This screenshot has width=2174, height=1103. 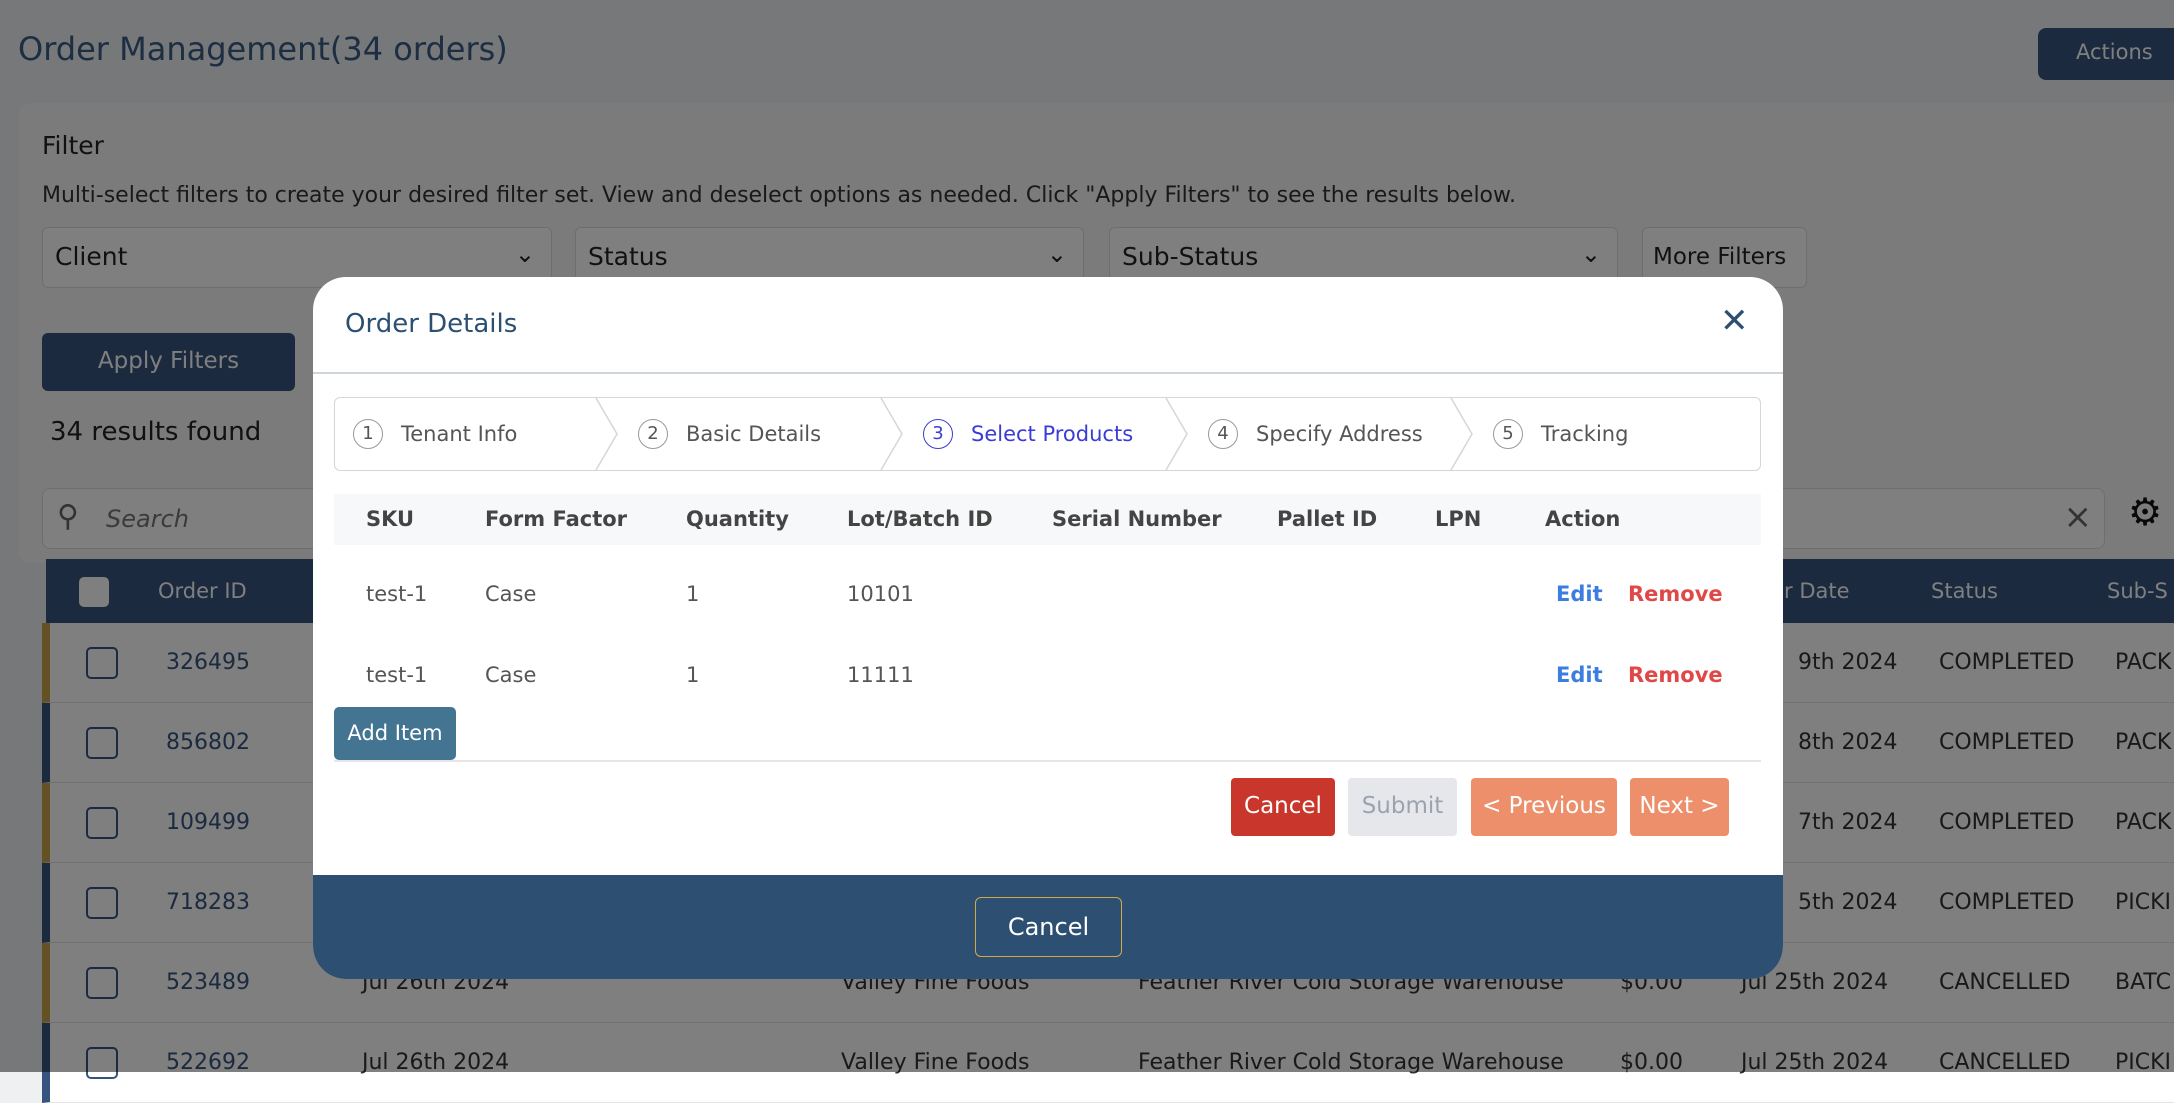 I want to click on step-label: Tracking, so click(x=1585, y=434).